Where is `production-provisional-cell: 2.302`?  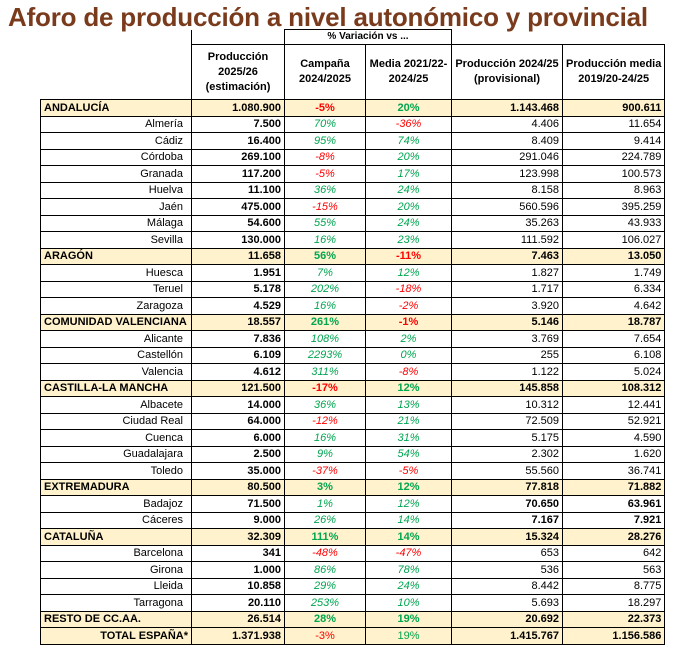 production-provisional-cell: 2.302 is located at coordinates (507, 454).